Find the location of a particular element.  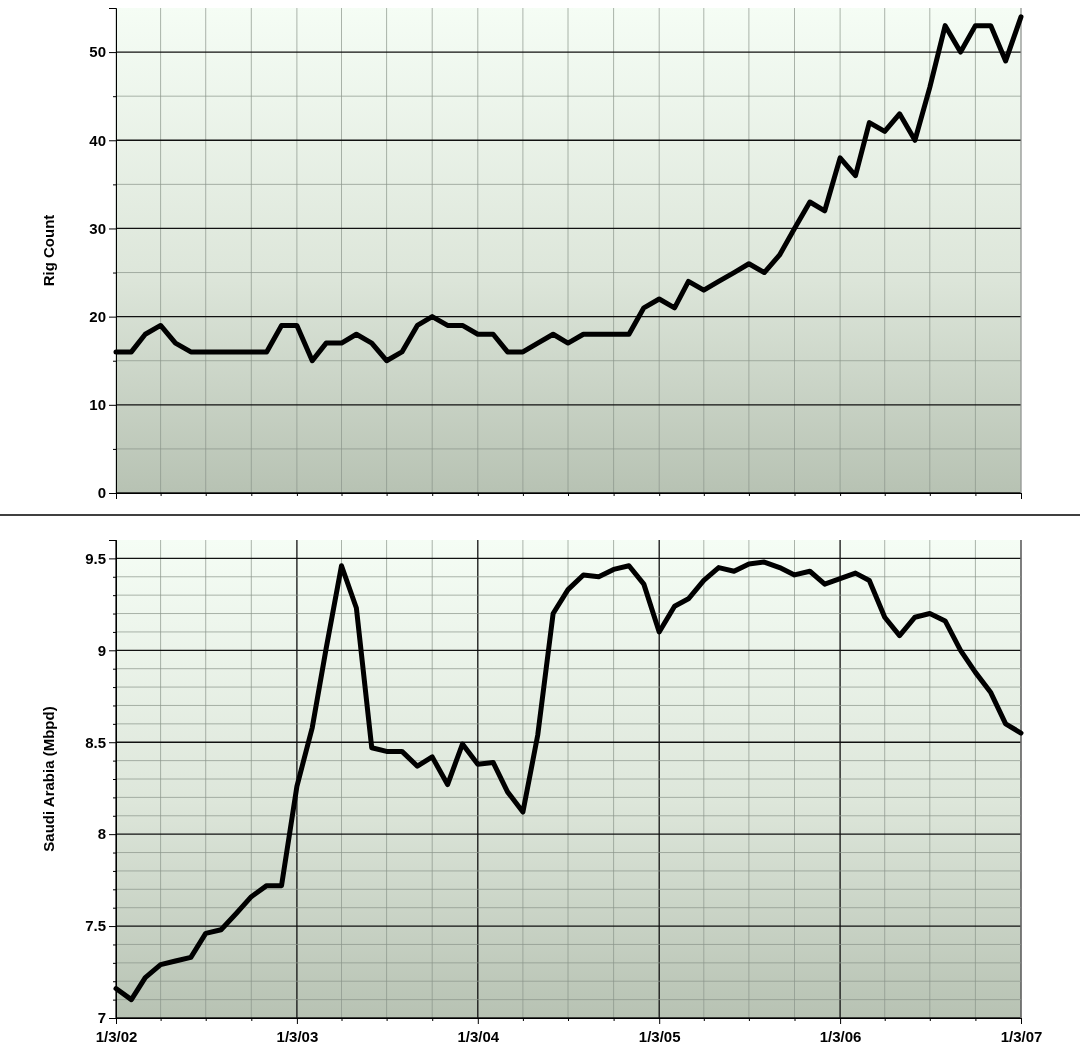

x-tick-label: 1/3/04 is located at coordinates (478, 1036).